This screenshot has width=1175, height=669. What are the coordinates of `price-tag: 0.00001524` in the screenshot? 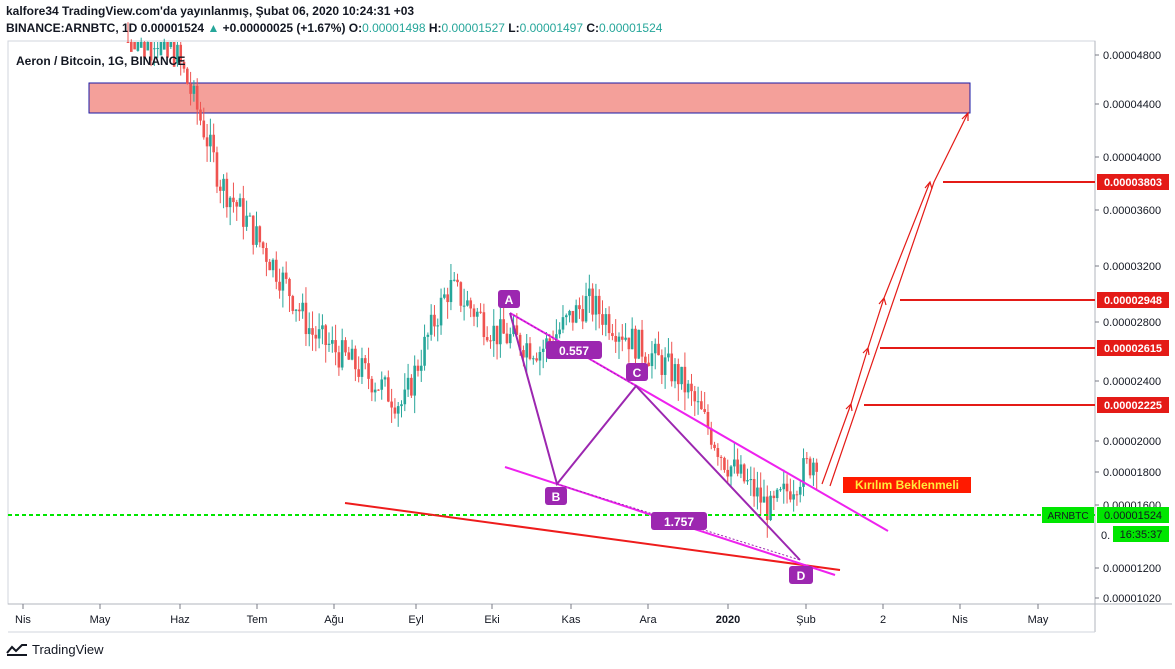 It's located at (1133, 516).